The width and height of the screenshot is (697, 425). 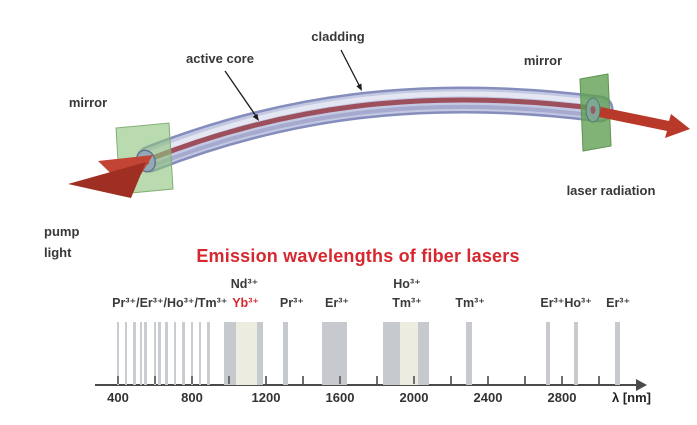 I want to click on cladding-pointer, so click(x=350, y=68).